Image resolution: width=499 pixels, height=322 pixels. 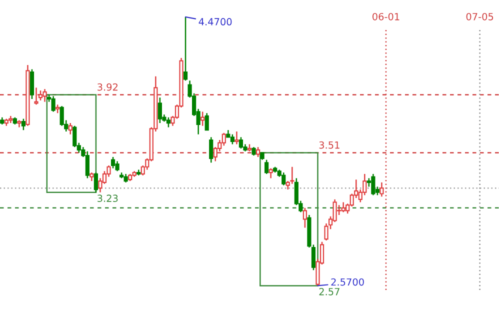 I want to click on x-tick-label: 07-05, so click(x=480, y=16).